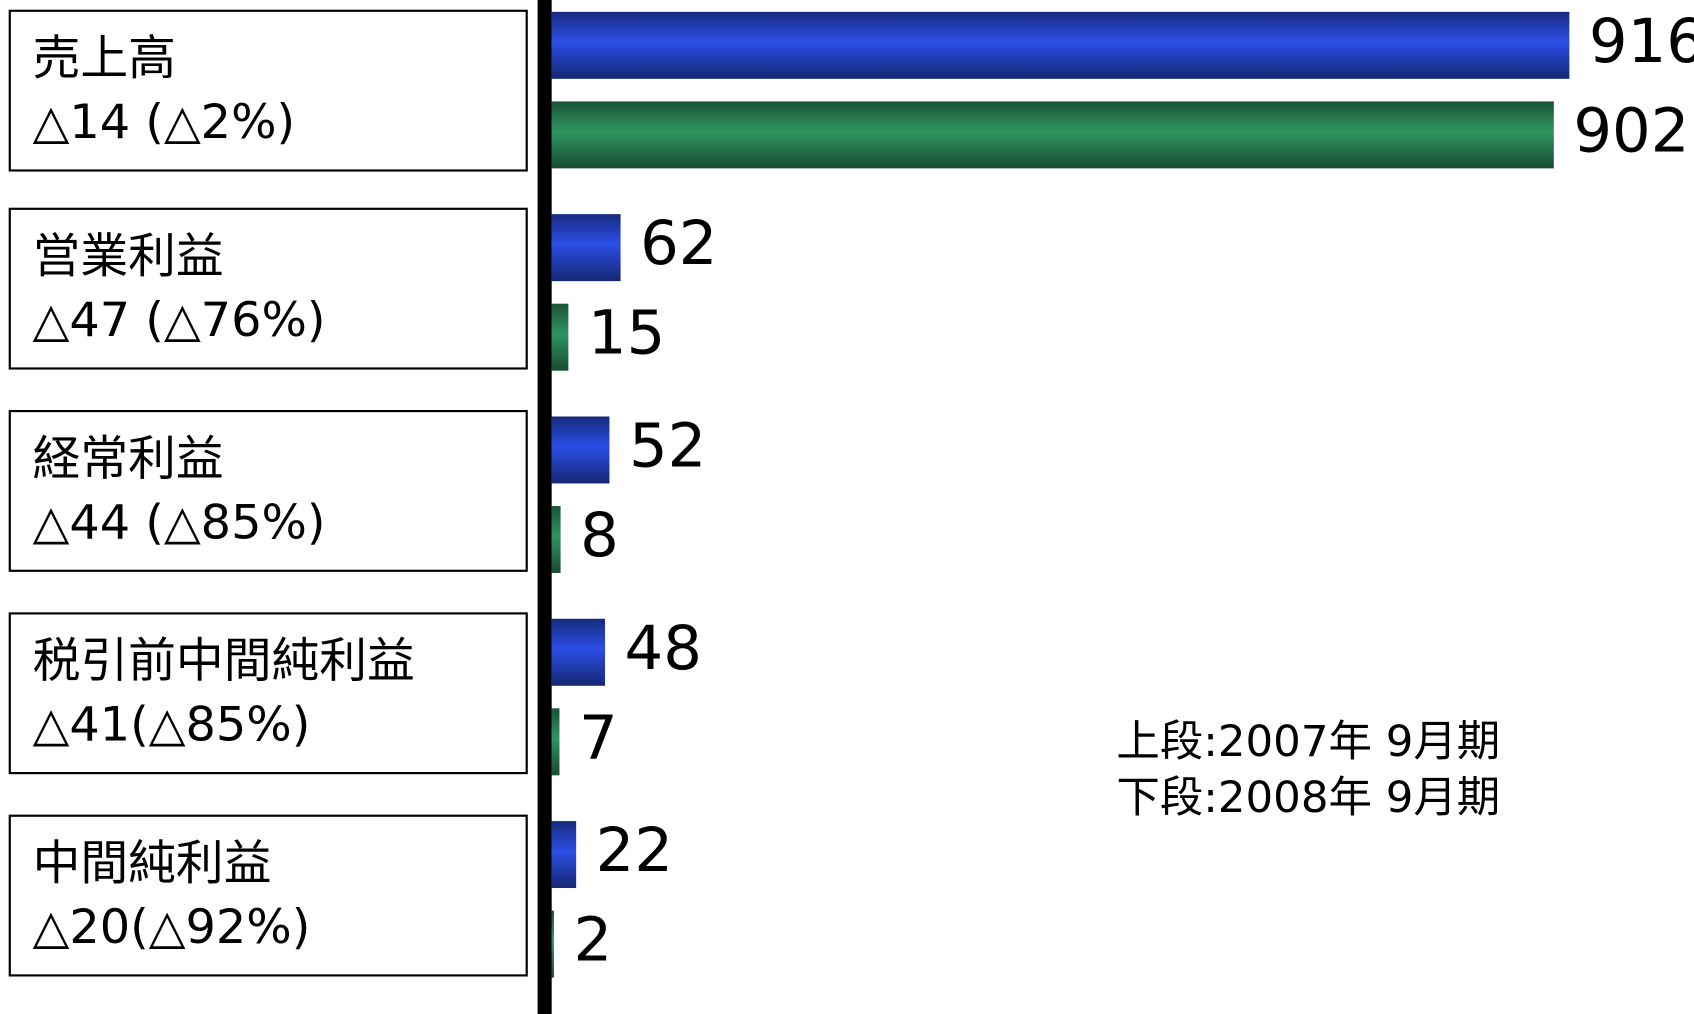 This screenshot has width=1694, height=1014. Describe the element at coordinates (1308, 798) in the screenshot. I see `legend-text: 下段:2008年 9月期` at that location.